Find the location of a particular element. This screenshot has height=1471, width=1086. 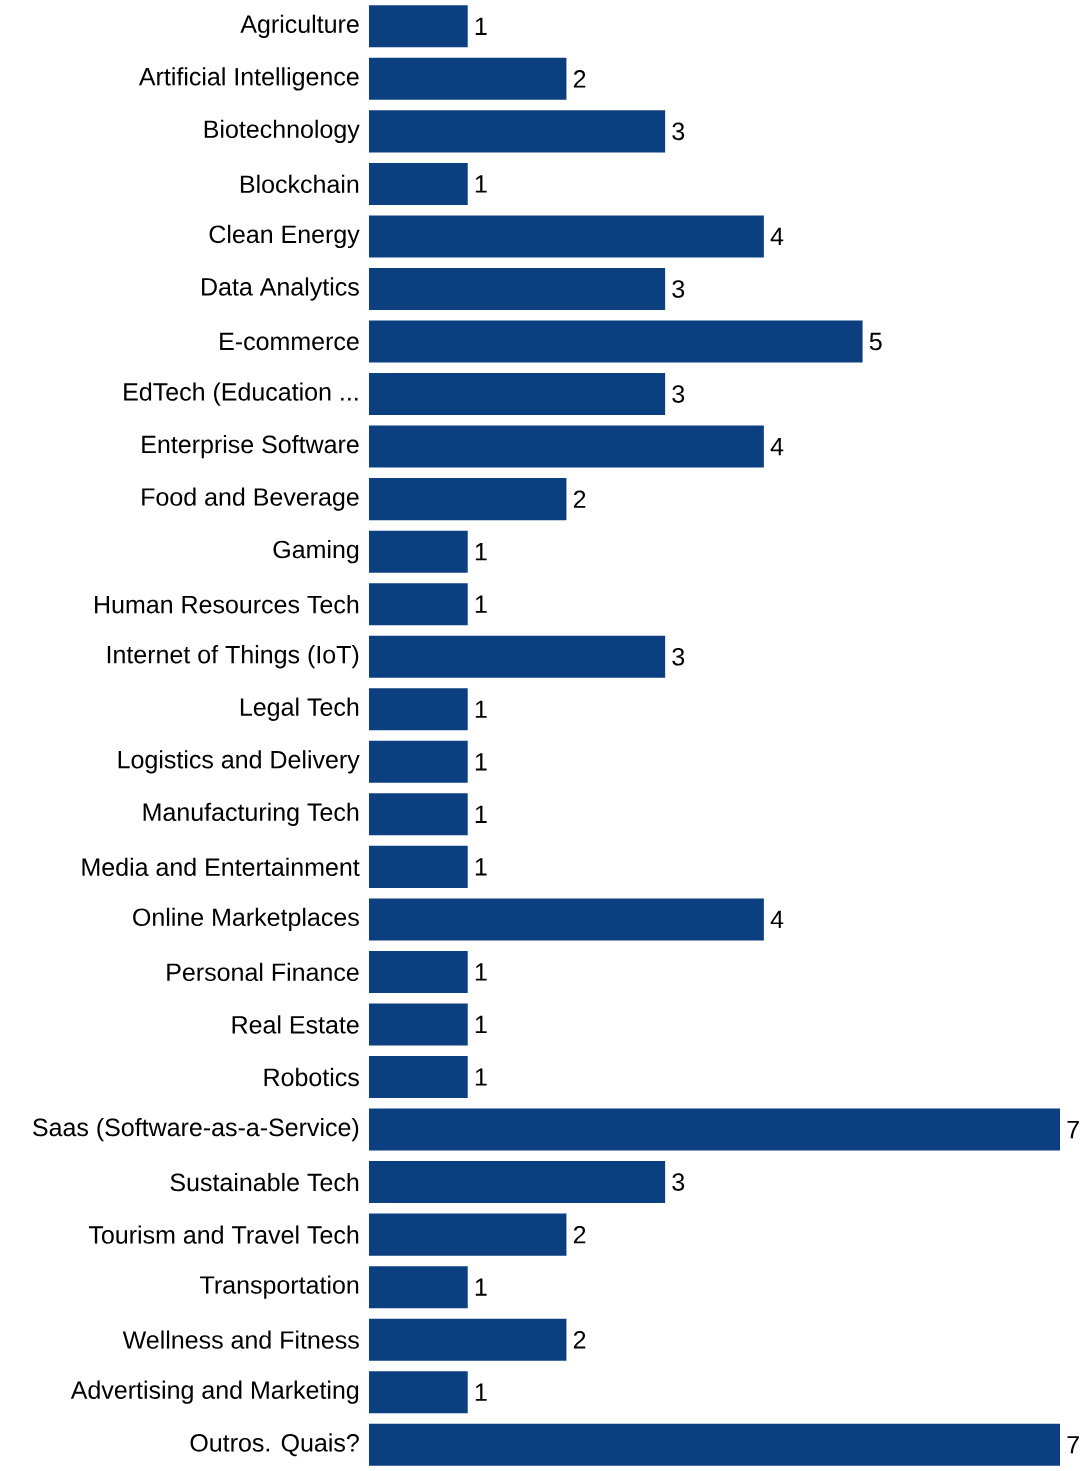

y-tick-label: Advertising and Marketing is located at coordinates (214, 1392).